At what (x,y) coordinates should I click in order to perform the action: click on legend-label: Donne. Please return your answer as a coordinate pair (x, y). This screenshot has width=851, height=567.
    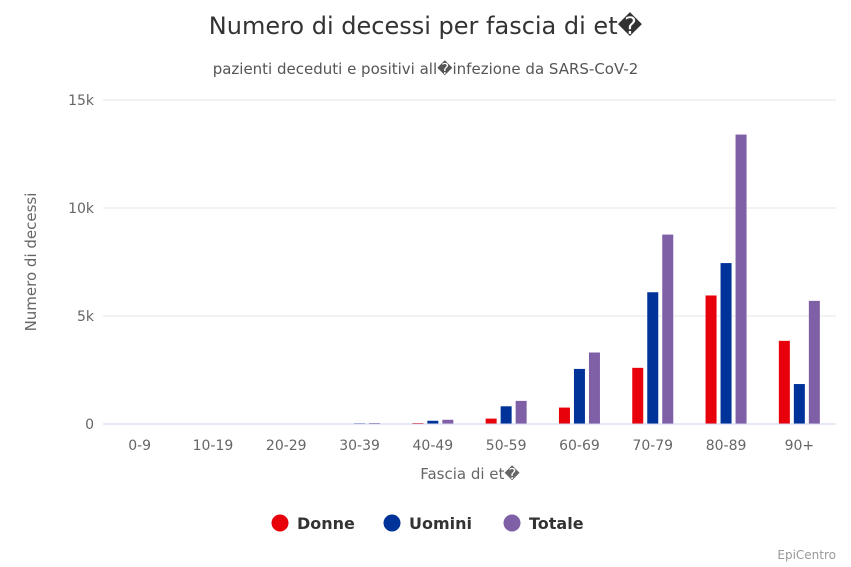
    Looking at the image, I should click on (326, 523).